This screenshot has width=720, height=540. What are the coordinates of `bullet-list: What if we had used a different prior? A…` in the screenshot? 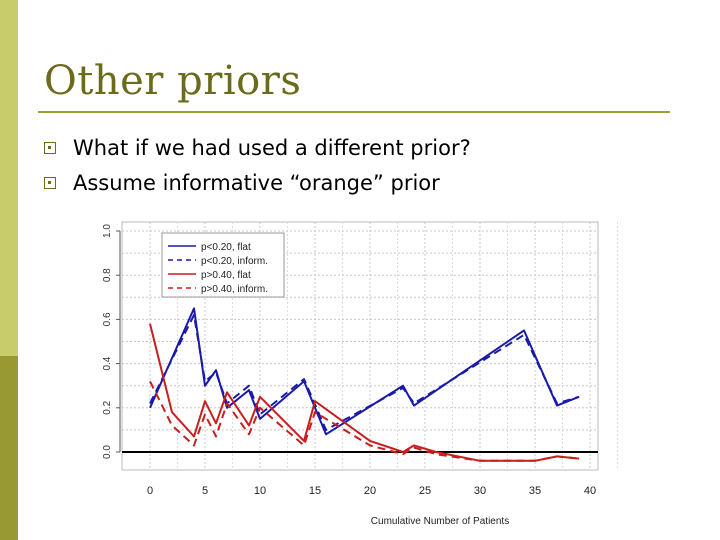 It's located at (257, 165).